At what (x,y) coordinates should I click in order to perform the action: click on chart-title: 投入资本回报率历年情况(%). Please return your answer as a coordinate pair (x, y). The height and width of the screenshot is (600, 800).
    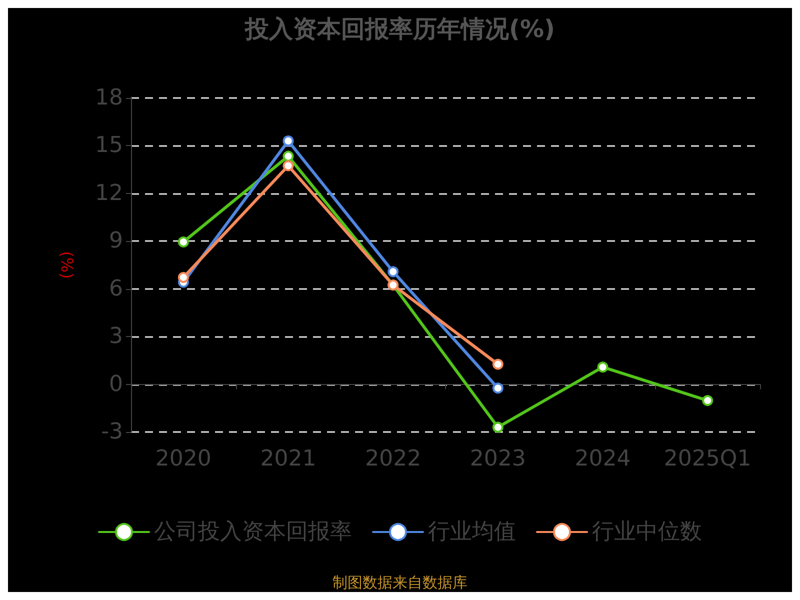
    Looking at the image, I should click on (399, 29).